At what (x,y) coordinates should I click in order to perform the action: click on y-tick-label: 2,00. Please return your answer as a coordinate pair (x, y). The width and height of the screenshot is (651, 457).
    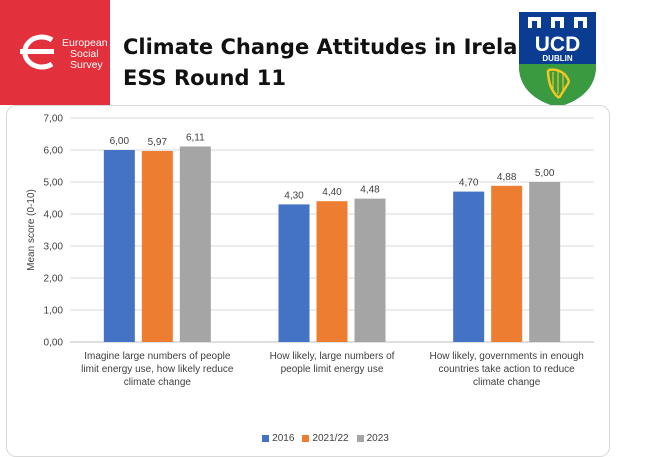
    Looking at the image, I should click on (54, 279).